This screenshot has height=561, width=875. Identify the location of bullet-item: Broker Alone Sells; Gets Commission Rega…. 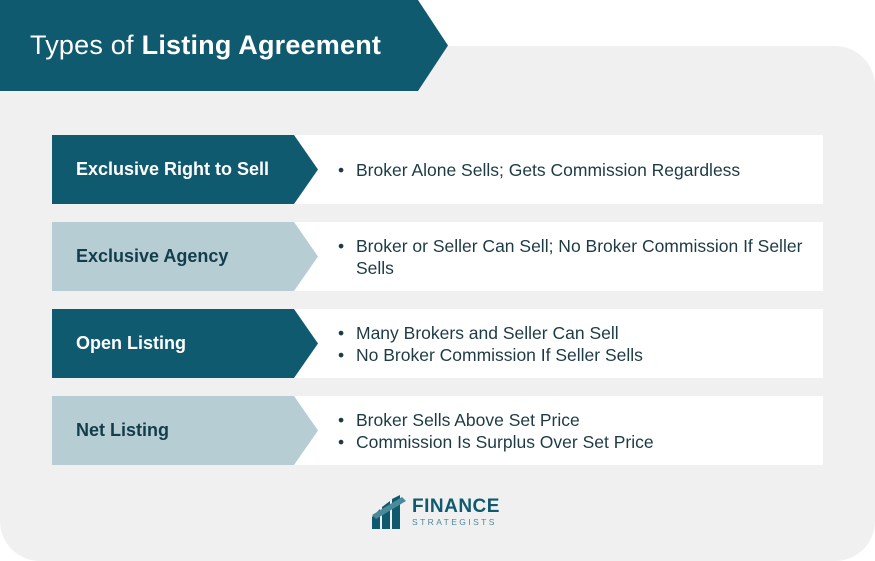
(572, 170).